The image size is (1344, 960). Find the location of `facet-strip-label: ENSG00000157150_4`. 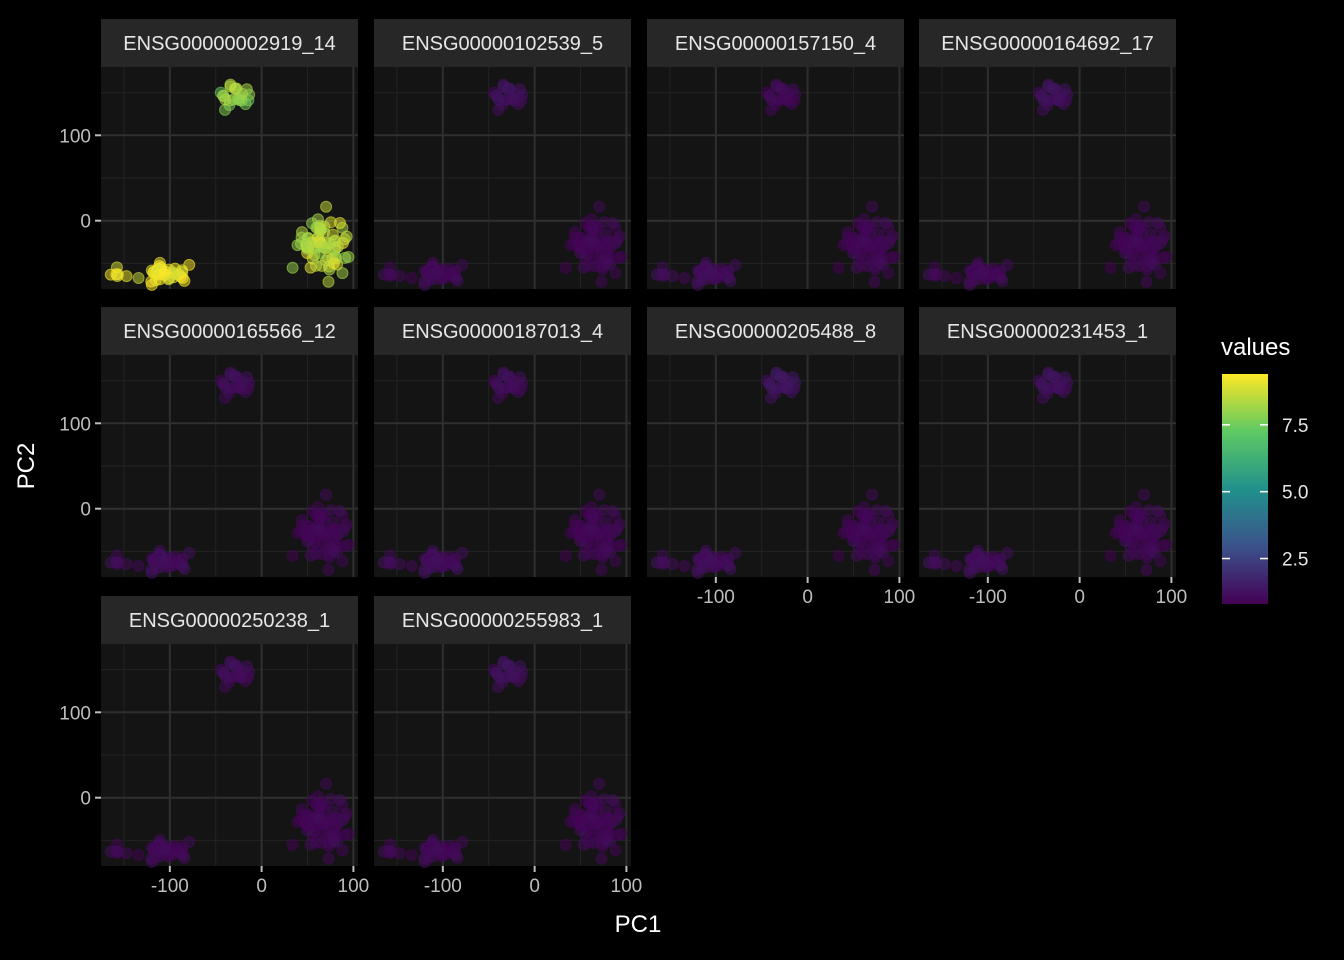

facet-strip-label: ENSG00000157150_4 is located at coordinates (775, 44).